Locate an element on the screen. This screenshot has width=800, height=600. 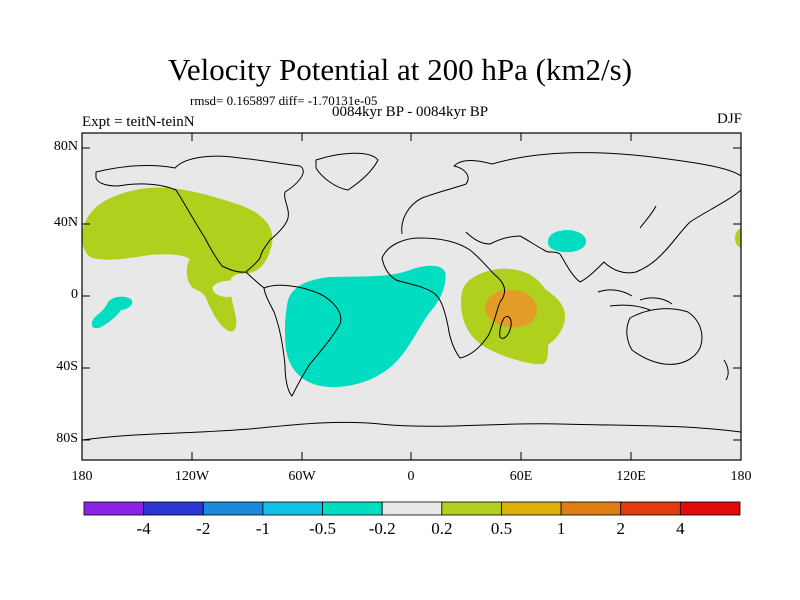
coastline-japan is located at coordinates (648, 217).